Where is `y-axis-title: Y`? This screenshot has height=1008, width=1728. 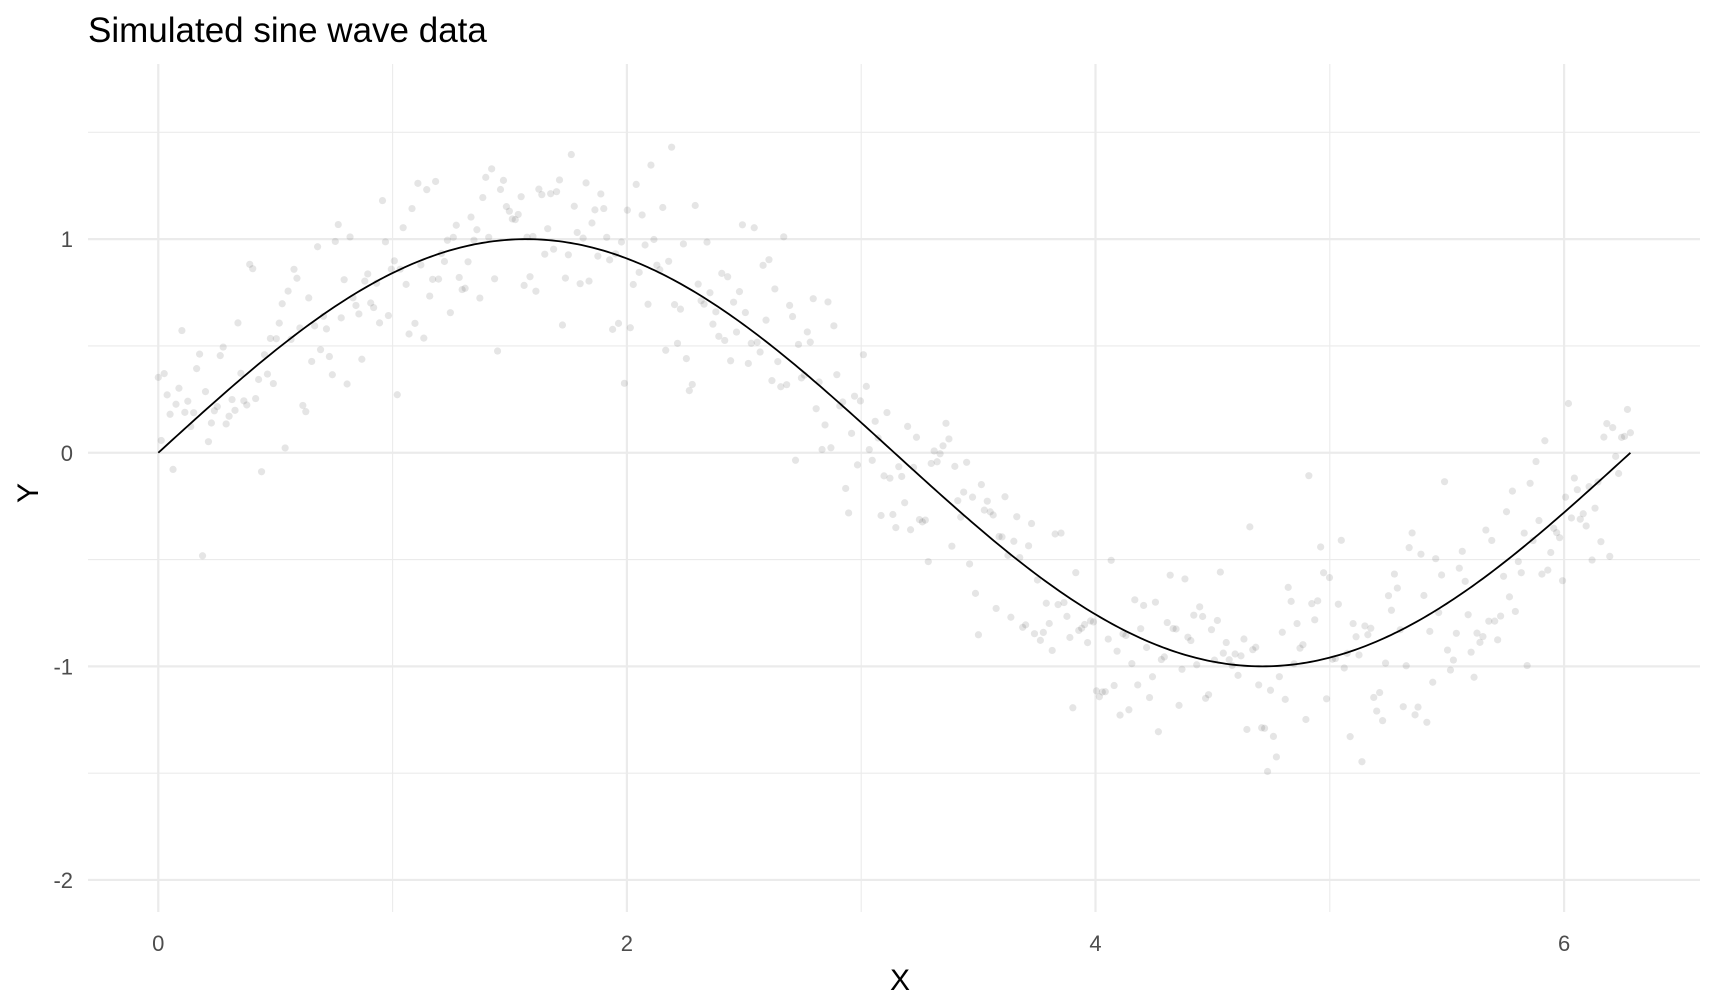
y-axis-title: Y is located at coordinates (28, 493).